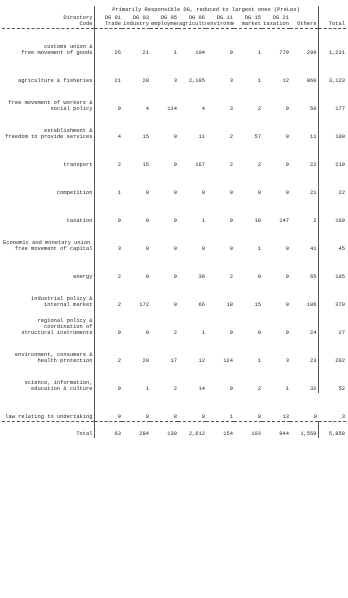 Image resolution: width=348 pixels, height=598 pixels. What do you see at coordinates (331, 10) in the screenshot?
I see `blank` at bounding box center [331, 10].